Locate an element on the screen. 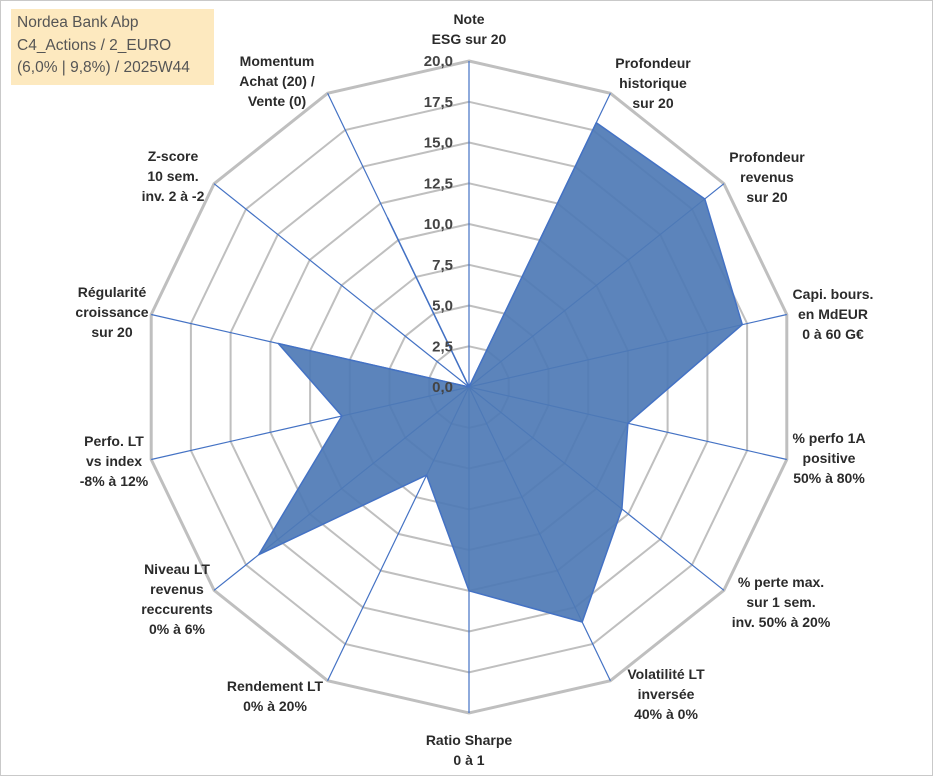 The image size is (933, 776). axis-label-4-line-2: en MdEUR is located at coordinates (833, 314).